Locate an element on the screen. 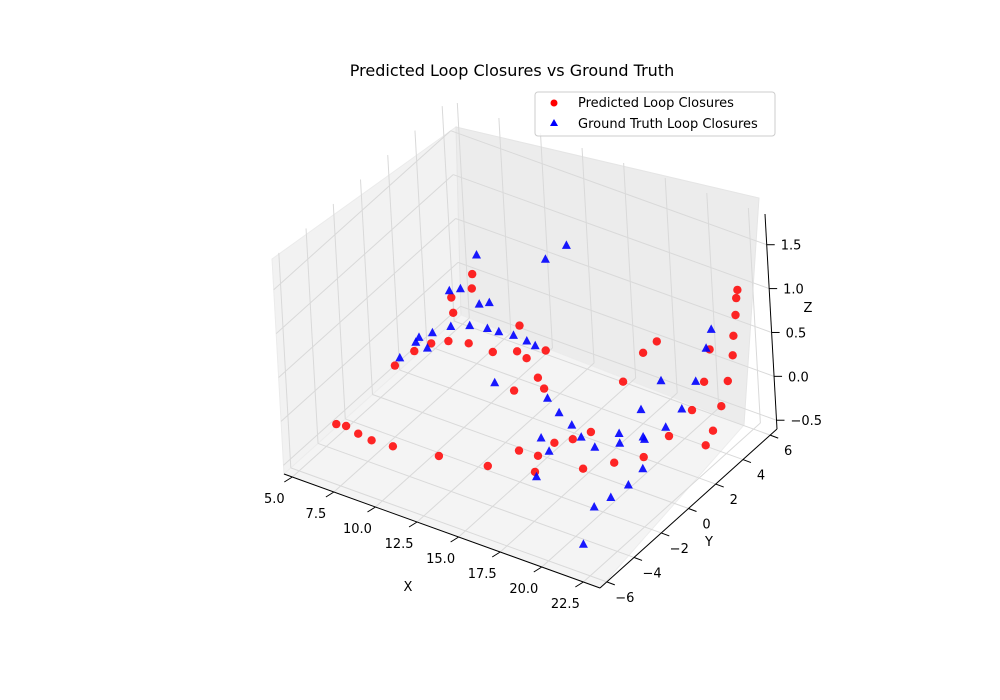 This screenshot has height=700, width=1000. z-tick-label-0: −0.5 is located at coordinates (807, 421).